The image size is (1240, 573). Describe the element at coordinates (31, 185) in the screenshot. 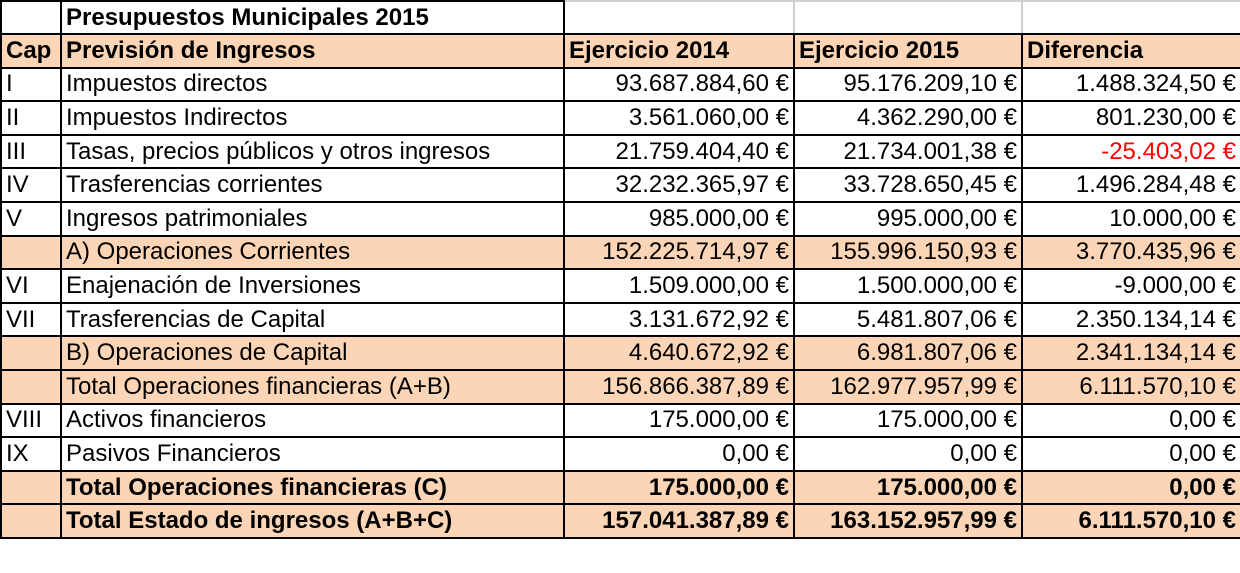

I see `cap-cell: IV` at that location.